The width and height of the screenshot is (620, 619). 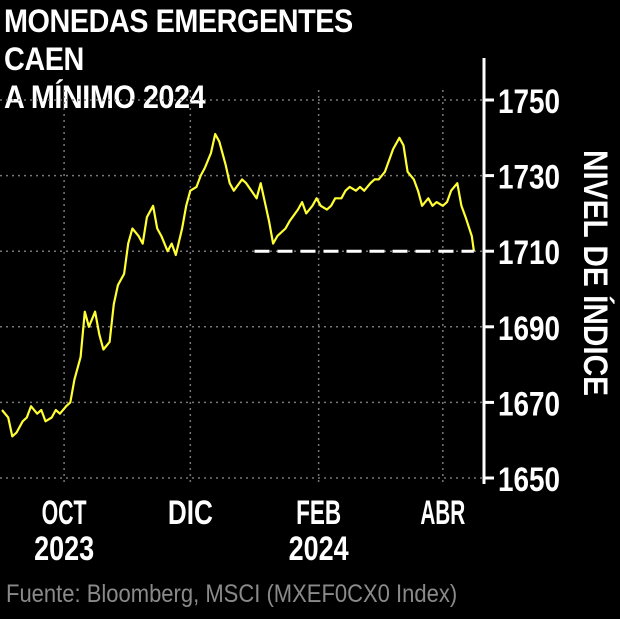 What do you see at coordinates (64, 549) in the screenshot?
I see `x-tick-label: 2023` at bounding box center [64, 549].